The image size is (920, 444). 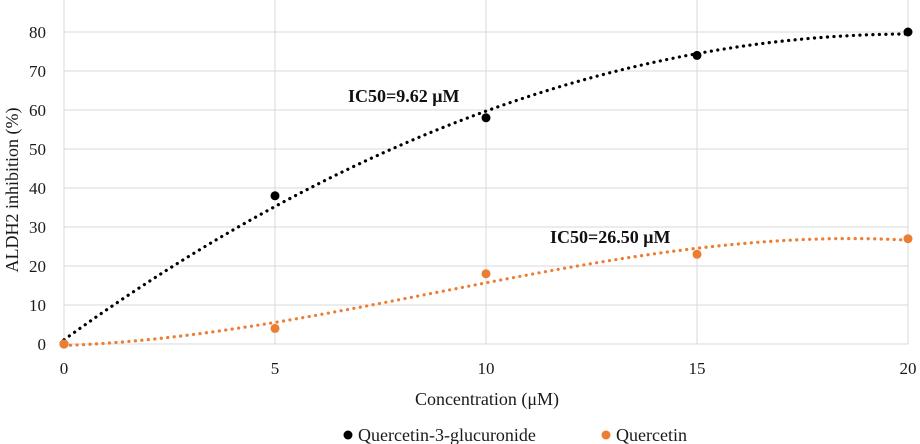 What do you see at coordinates (348, 435) in the screenshot?
I see `legend-marker-quercetin-3-glucuronide` at bounding box center [348, 435].